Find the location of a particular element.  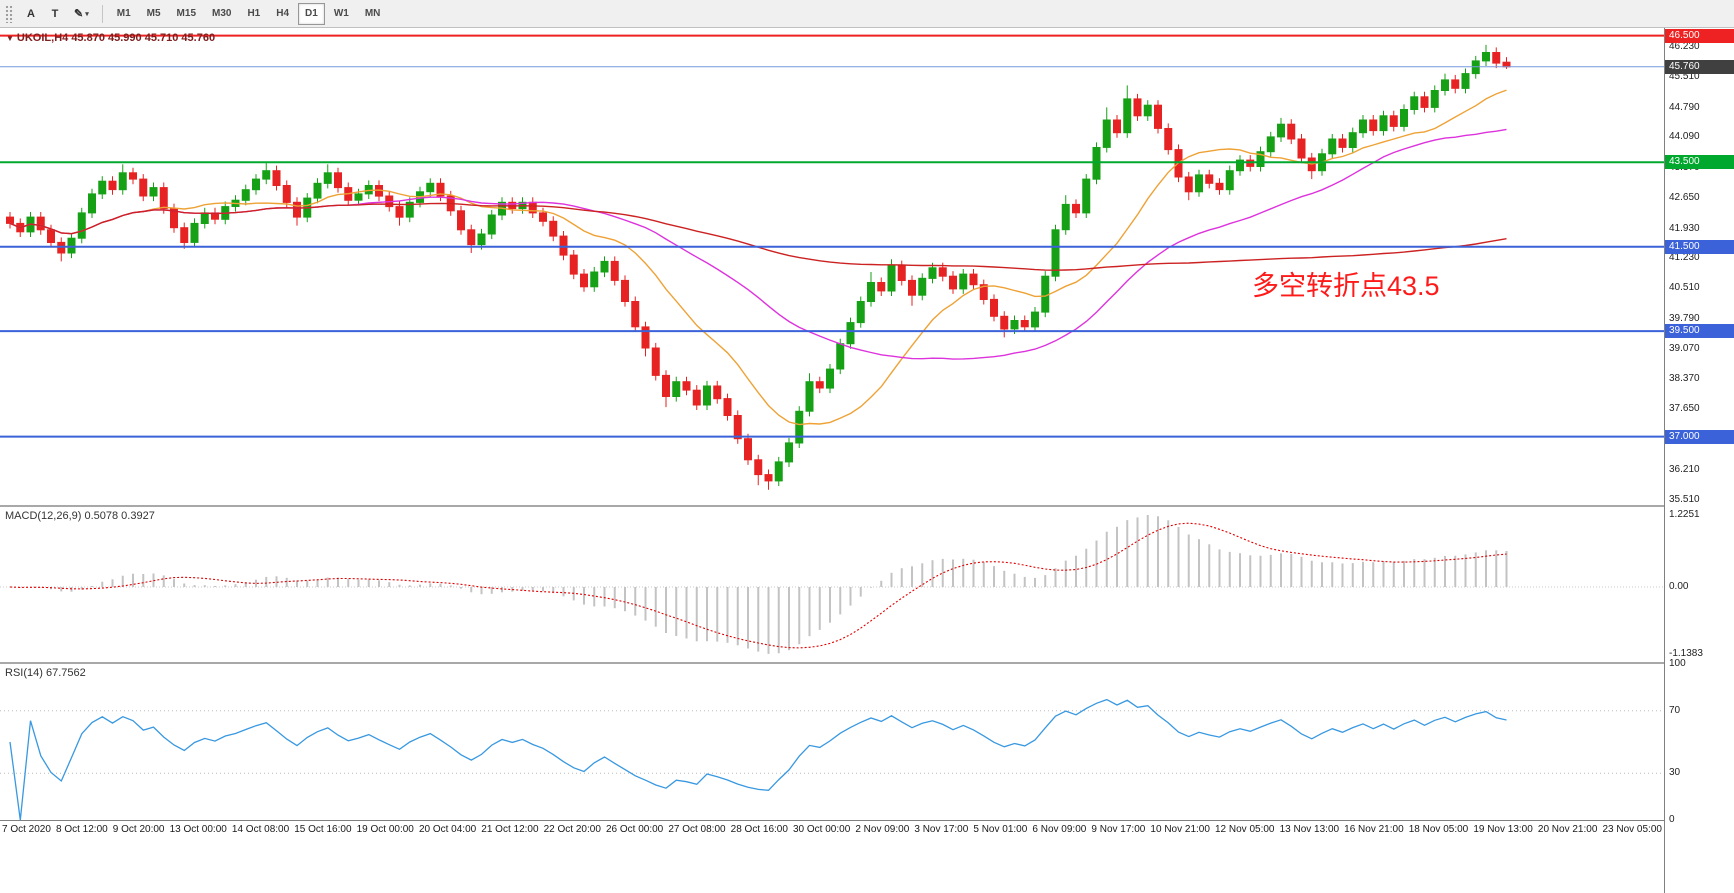

price-tick-label: 41.930 is located at coordinates (1684, 228).